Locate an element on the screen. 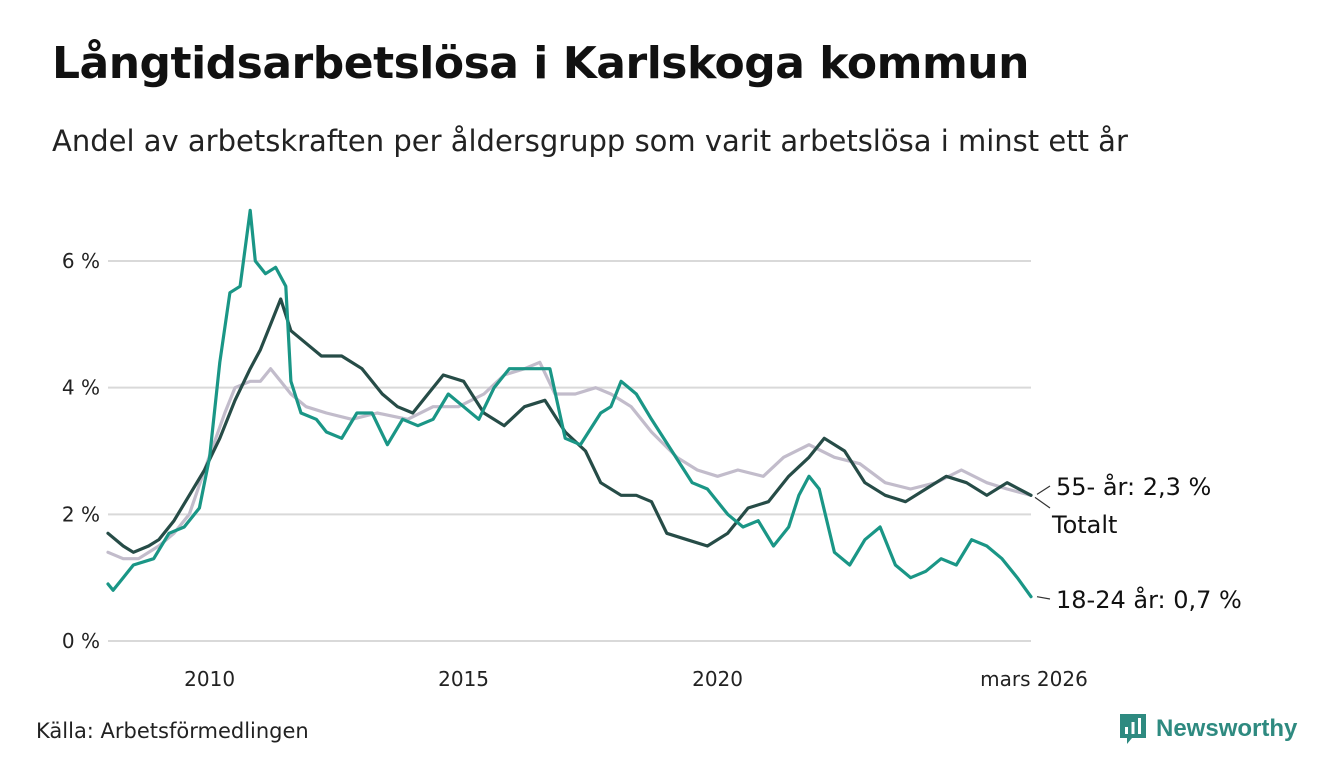 Image resolution: width=1340 pixels, height=780 pixels. y-tick-label: 6 % is located at coordinates (81, 261).